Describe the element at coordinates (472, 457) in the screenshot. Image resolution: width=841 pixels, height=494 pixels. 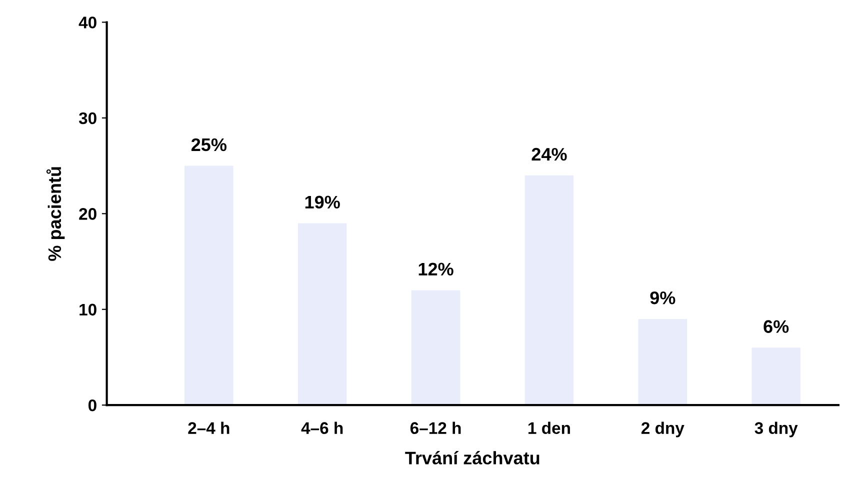
I see `x-axis-title: Trvání záchvatu` at that location.